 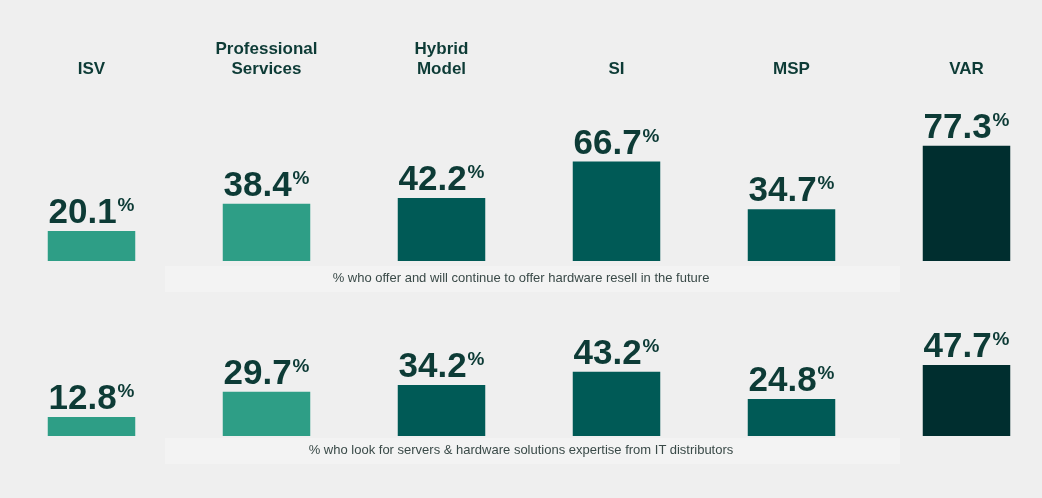 I want to click on data-label: 12.8%, so click(x=91, y=396).